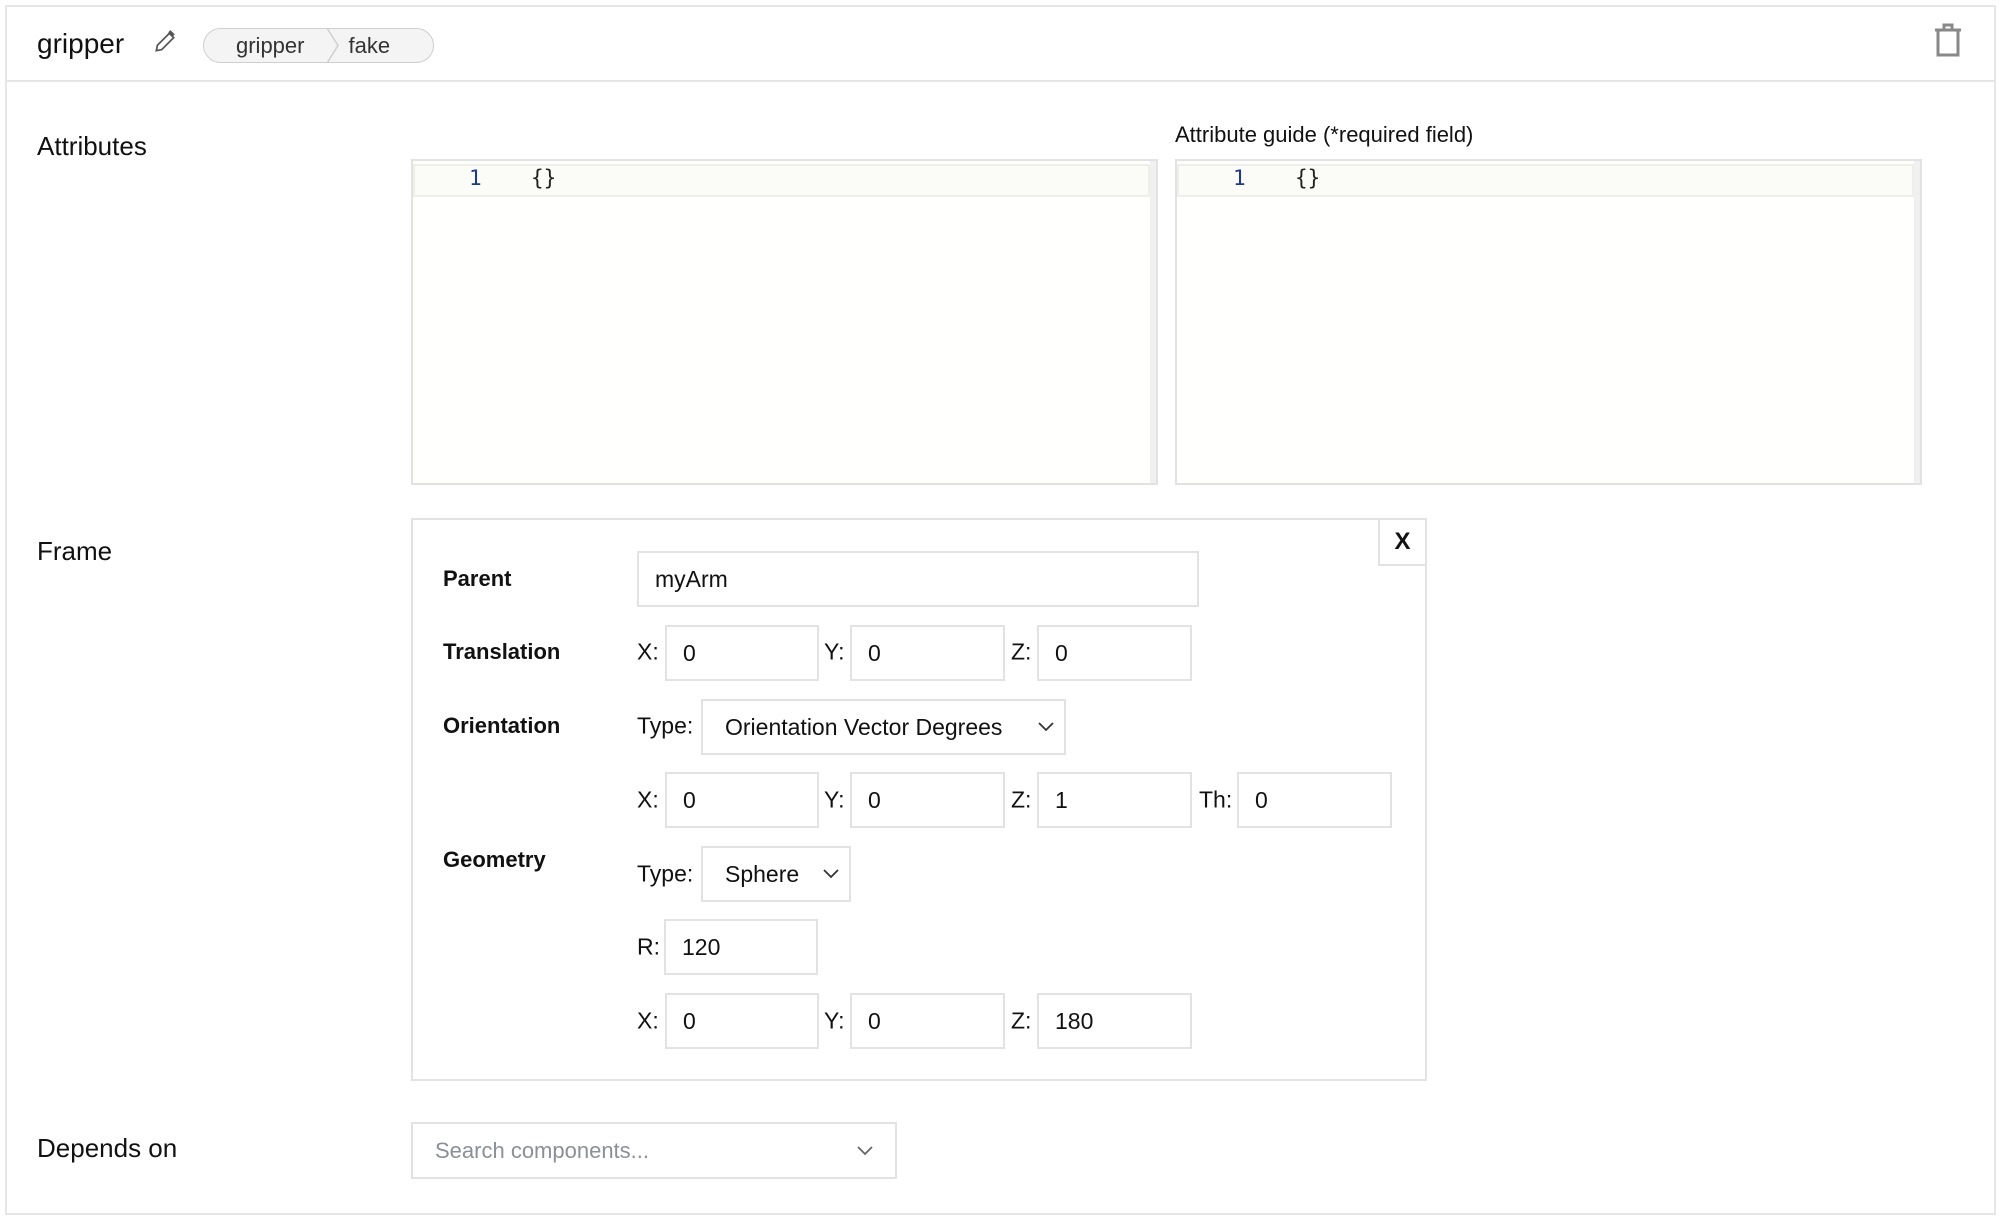 The image size is (1999, 1218). I want to click on breadcrumb: gripper fake, so click(318, 45).